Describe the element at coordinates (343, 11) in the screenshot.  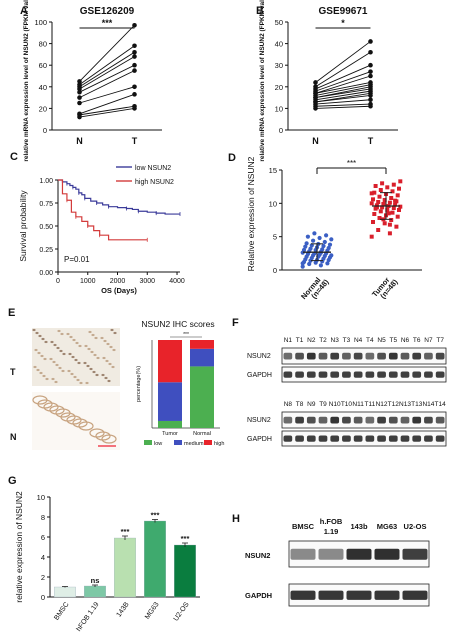
I see `panel-title-B: GSE99671` at that location.